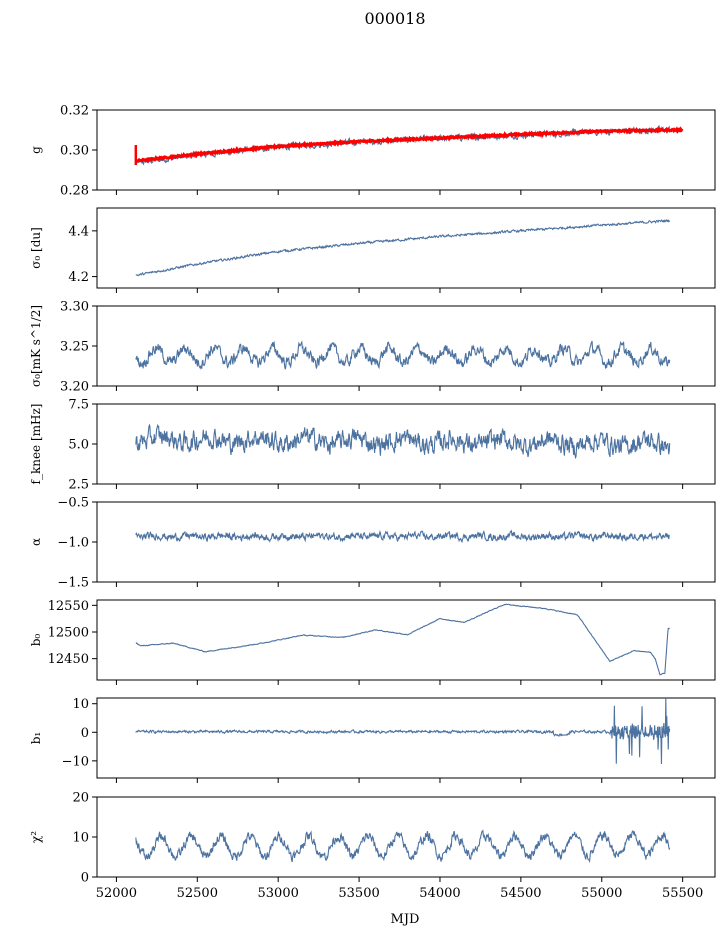 Image resolution: width=725 pixels, height=936 pixels. I want to click on panel-b1: −10 0 10 b₁, so click(372, 740).